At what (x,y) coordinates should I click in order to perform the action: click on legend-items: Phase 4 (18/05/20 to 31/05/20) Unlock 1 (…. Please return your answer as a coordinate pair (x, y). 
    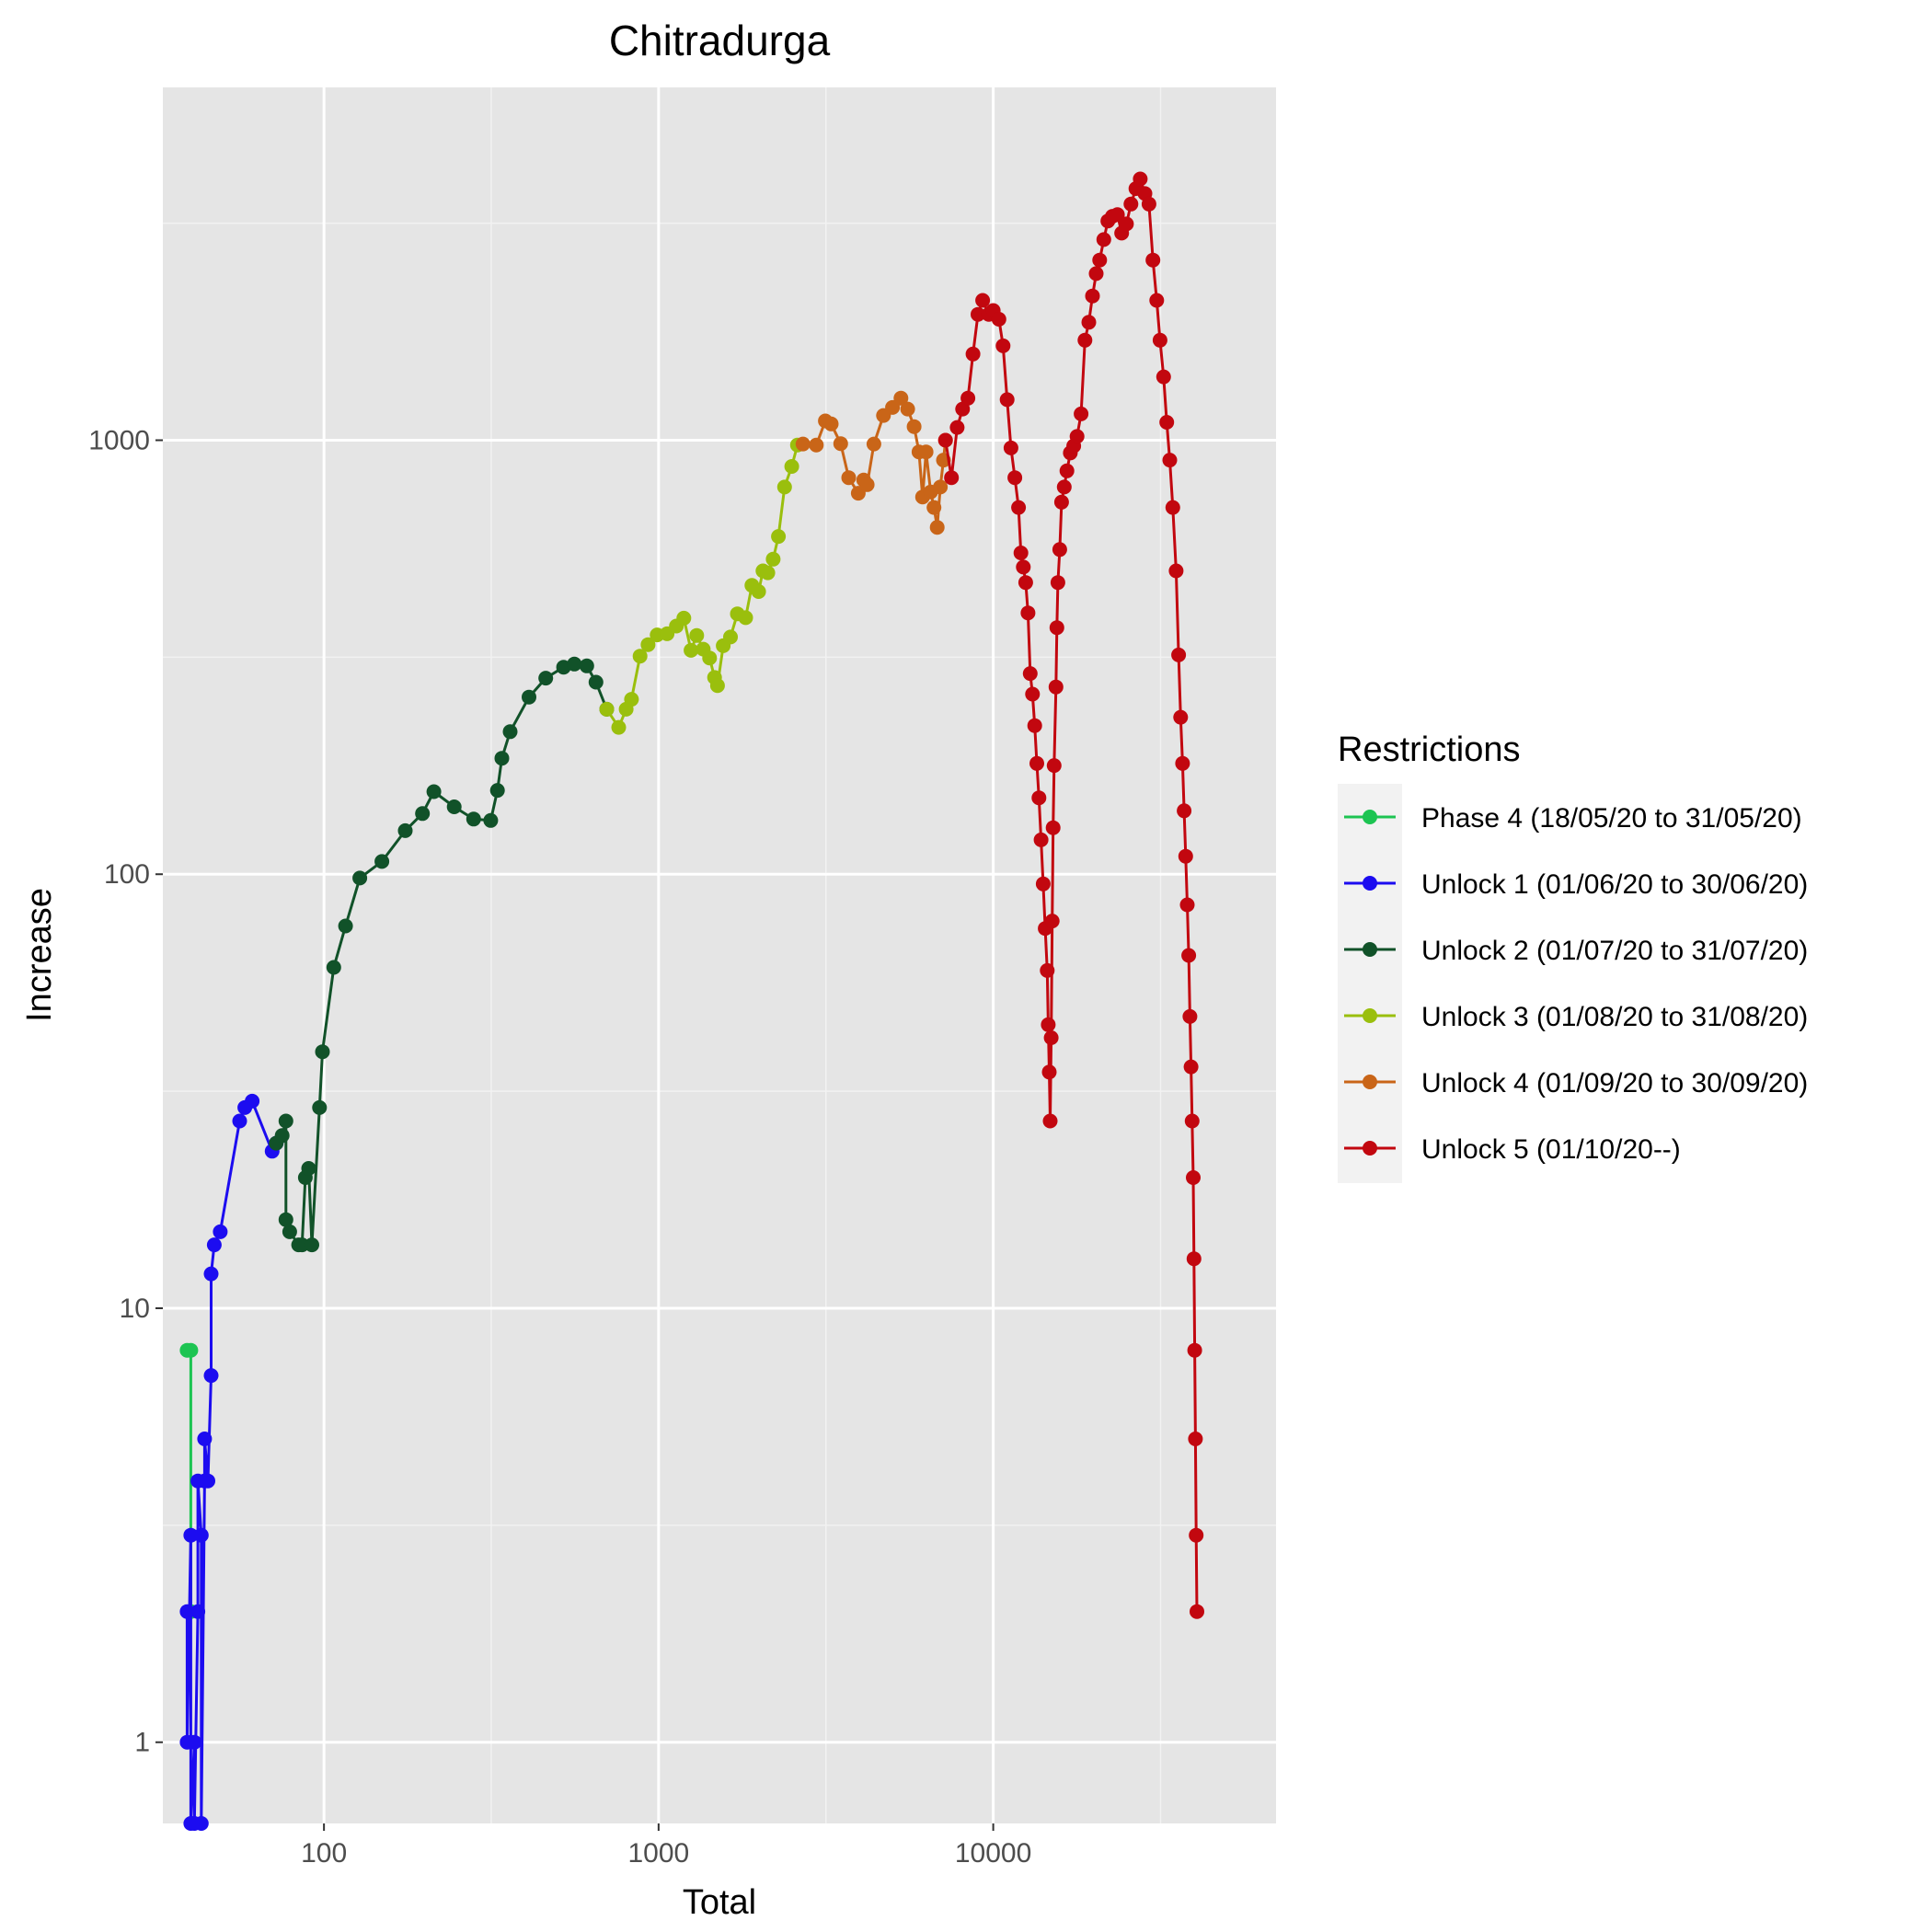
    Looking at the image, I should click on (1576, 984).